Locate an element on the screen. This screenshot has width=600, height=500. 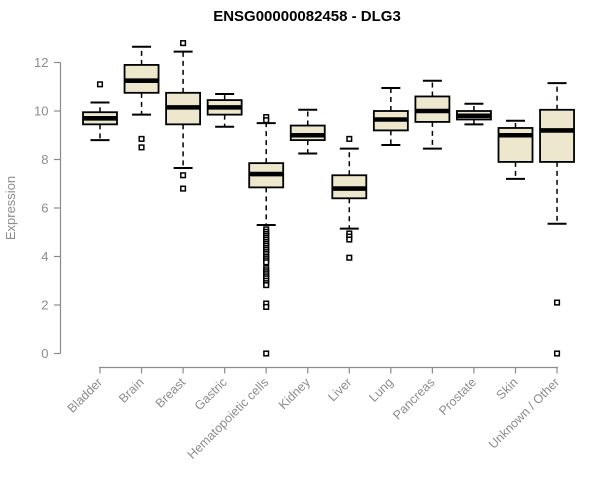
y-tick-label: 6 is located at coordinates (44, 208).